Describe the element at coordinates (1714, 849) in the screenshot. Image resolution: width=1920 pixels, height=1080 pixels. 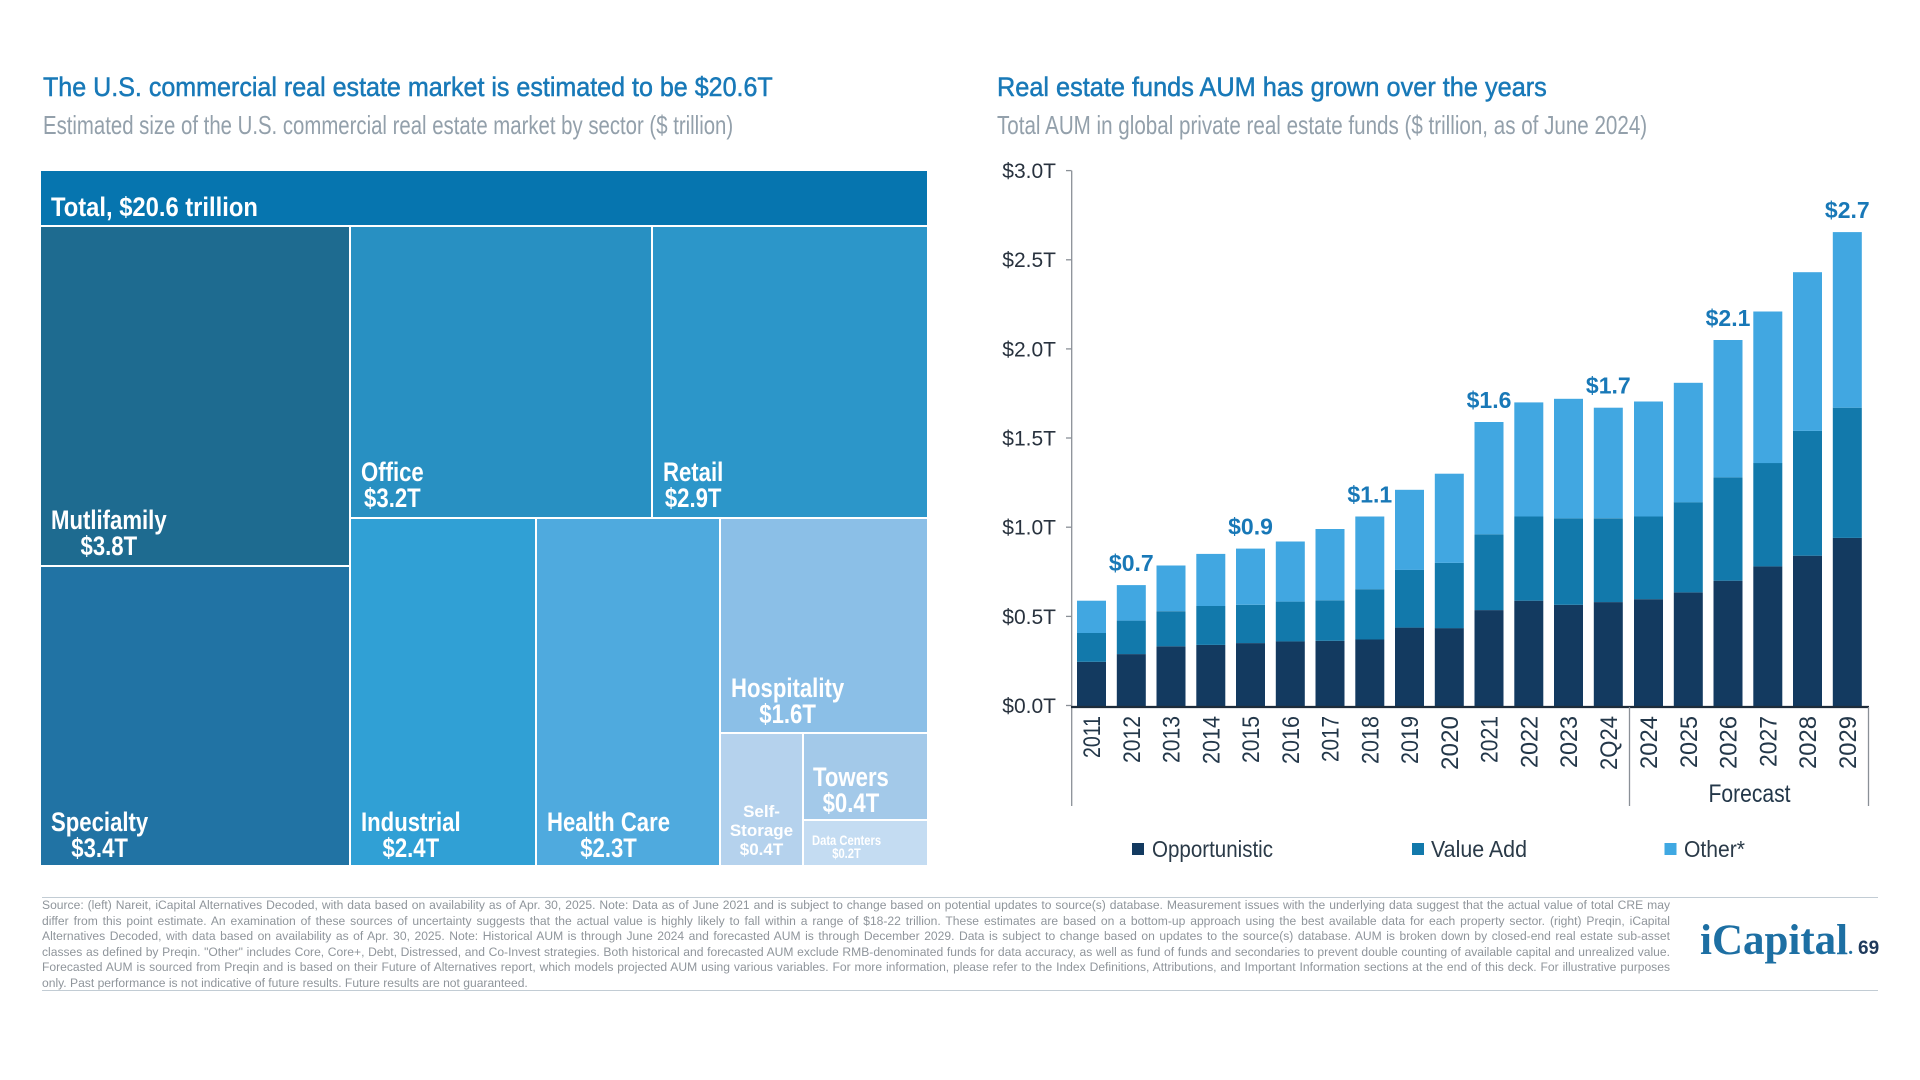
I see `svg-text: Other*` at that location.